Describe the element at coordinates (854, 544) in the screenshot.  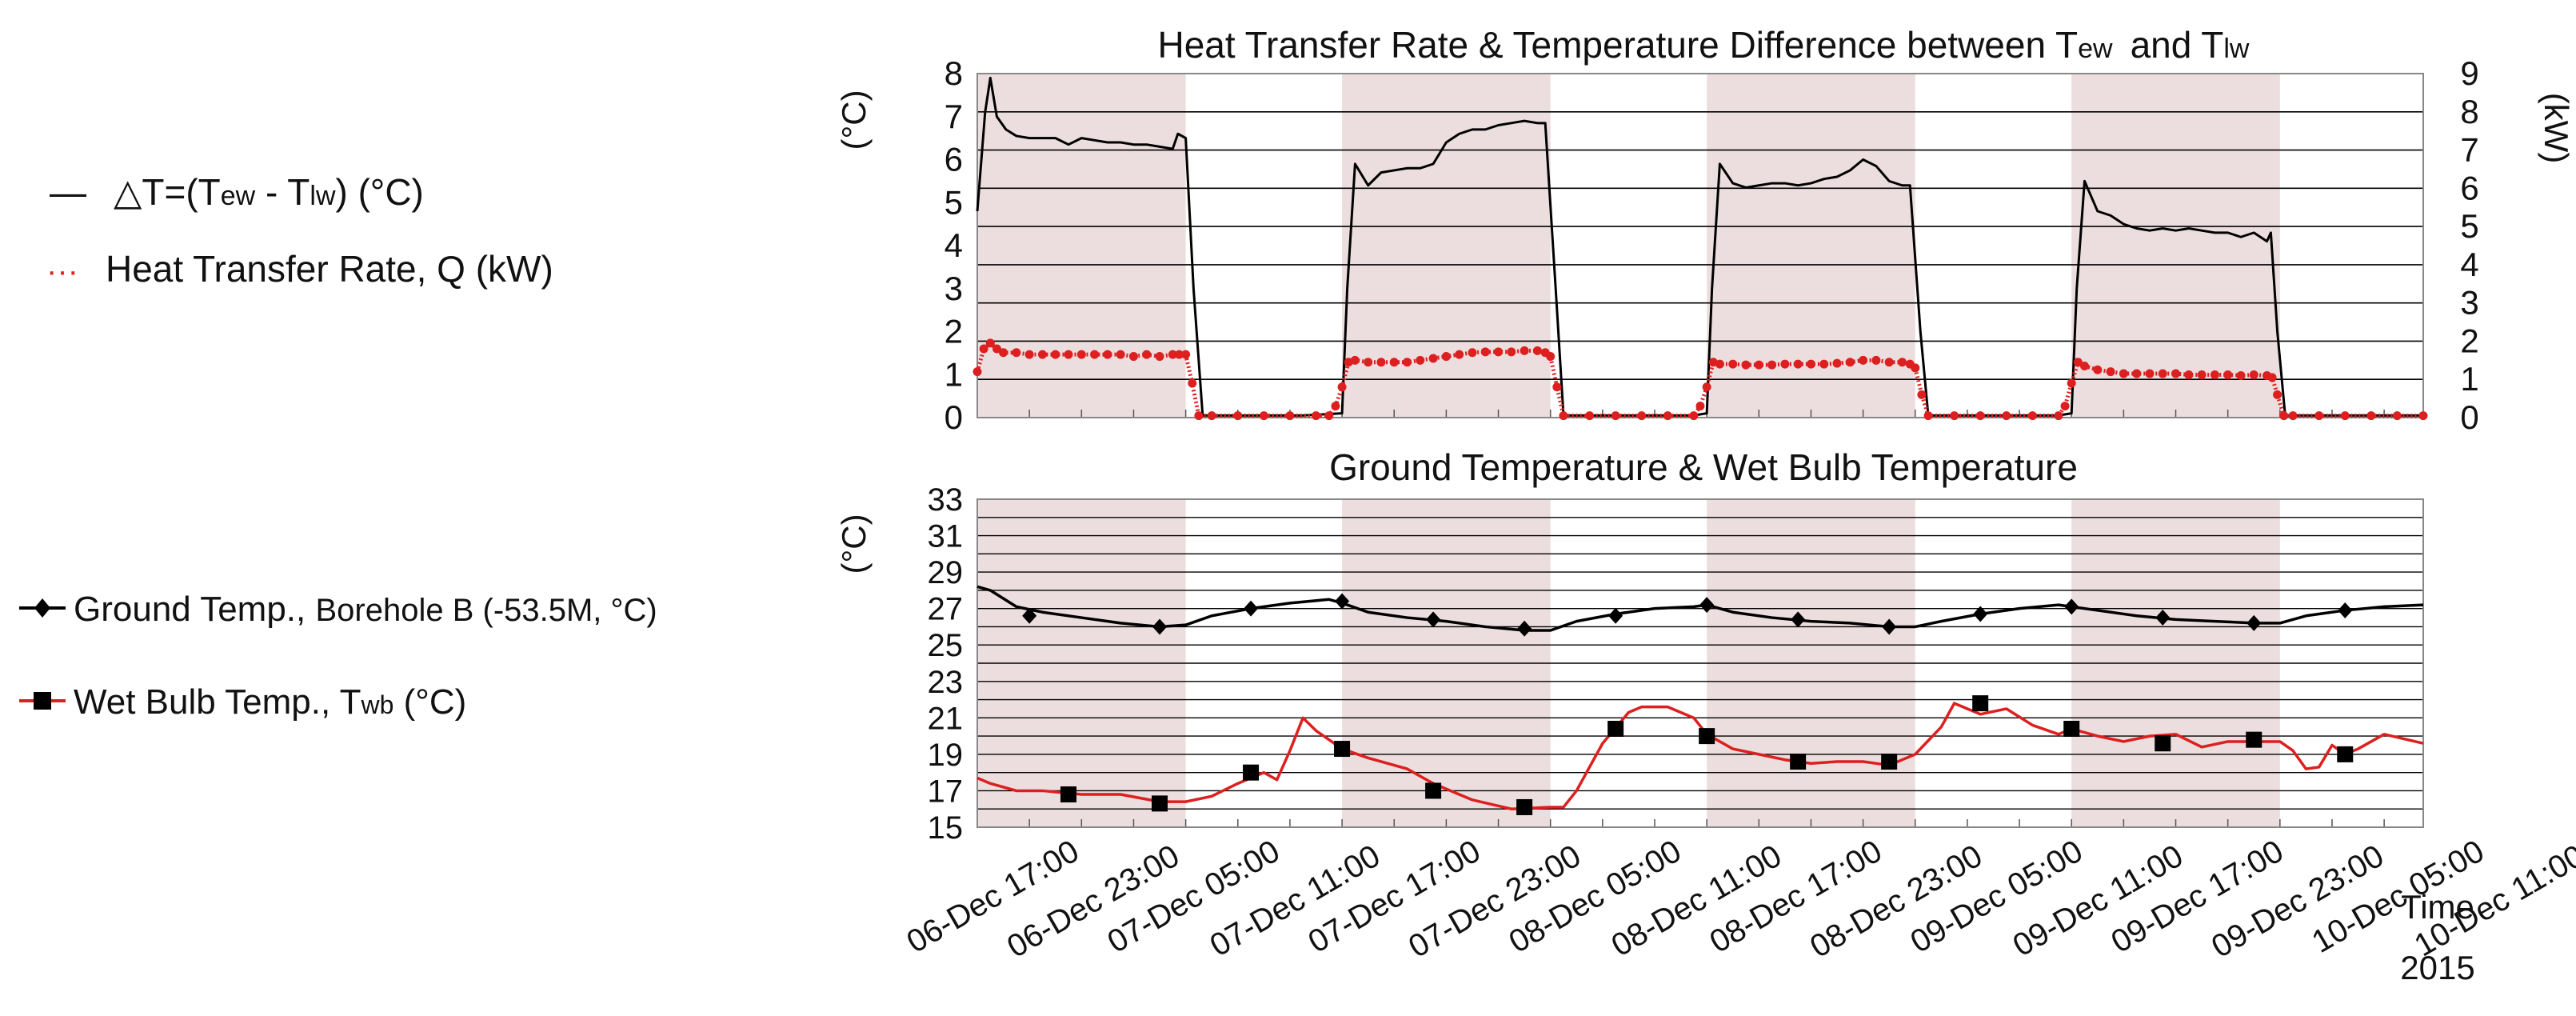
I see `bottom-axis-label: (°C)` at that location.